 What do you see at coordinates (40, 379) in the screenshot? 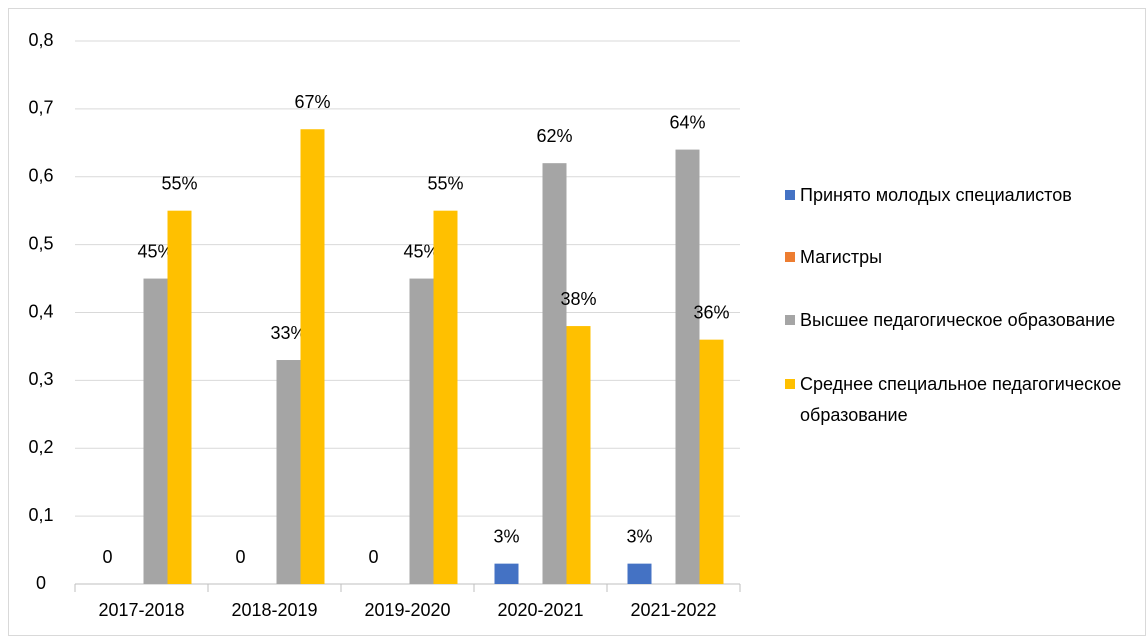
I see `y-tick-label: 0,3` at bounding box center [40, 379].